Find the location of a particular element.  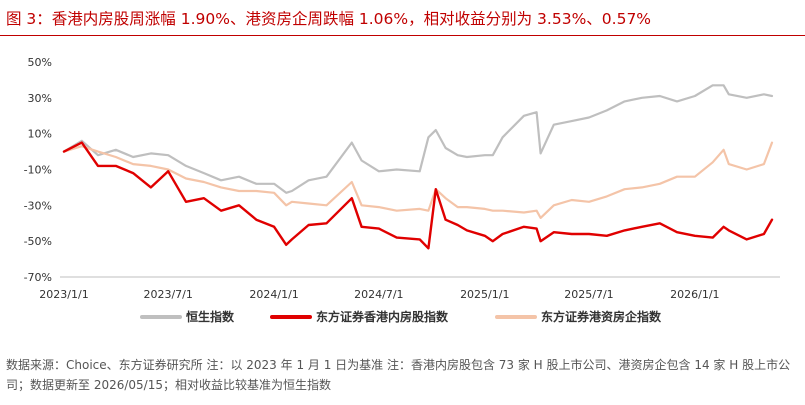

legend-item-hk-developers: 东方证券港资房企指数 is located at coordinates (578, 316).